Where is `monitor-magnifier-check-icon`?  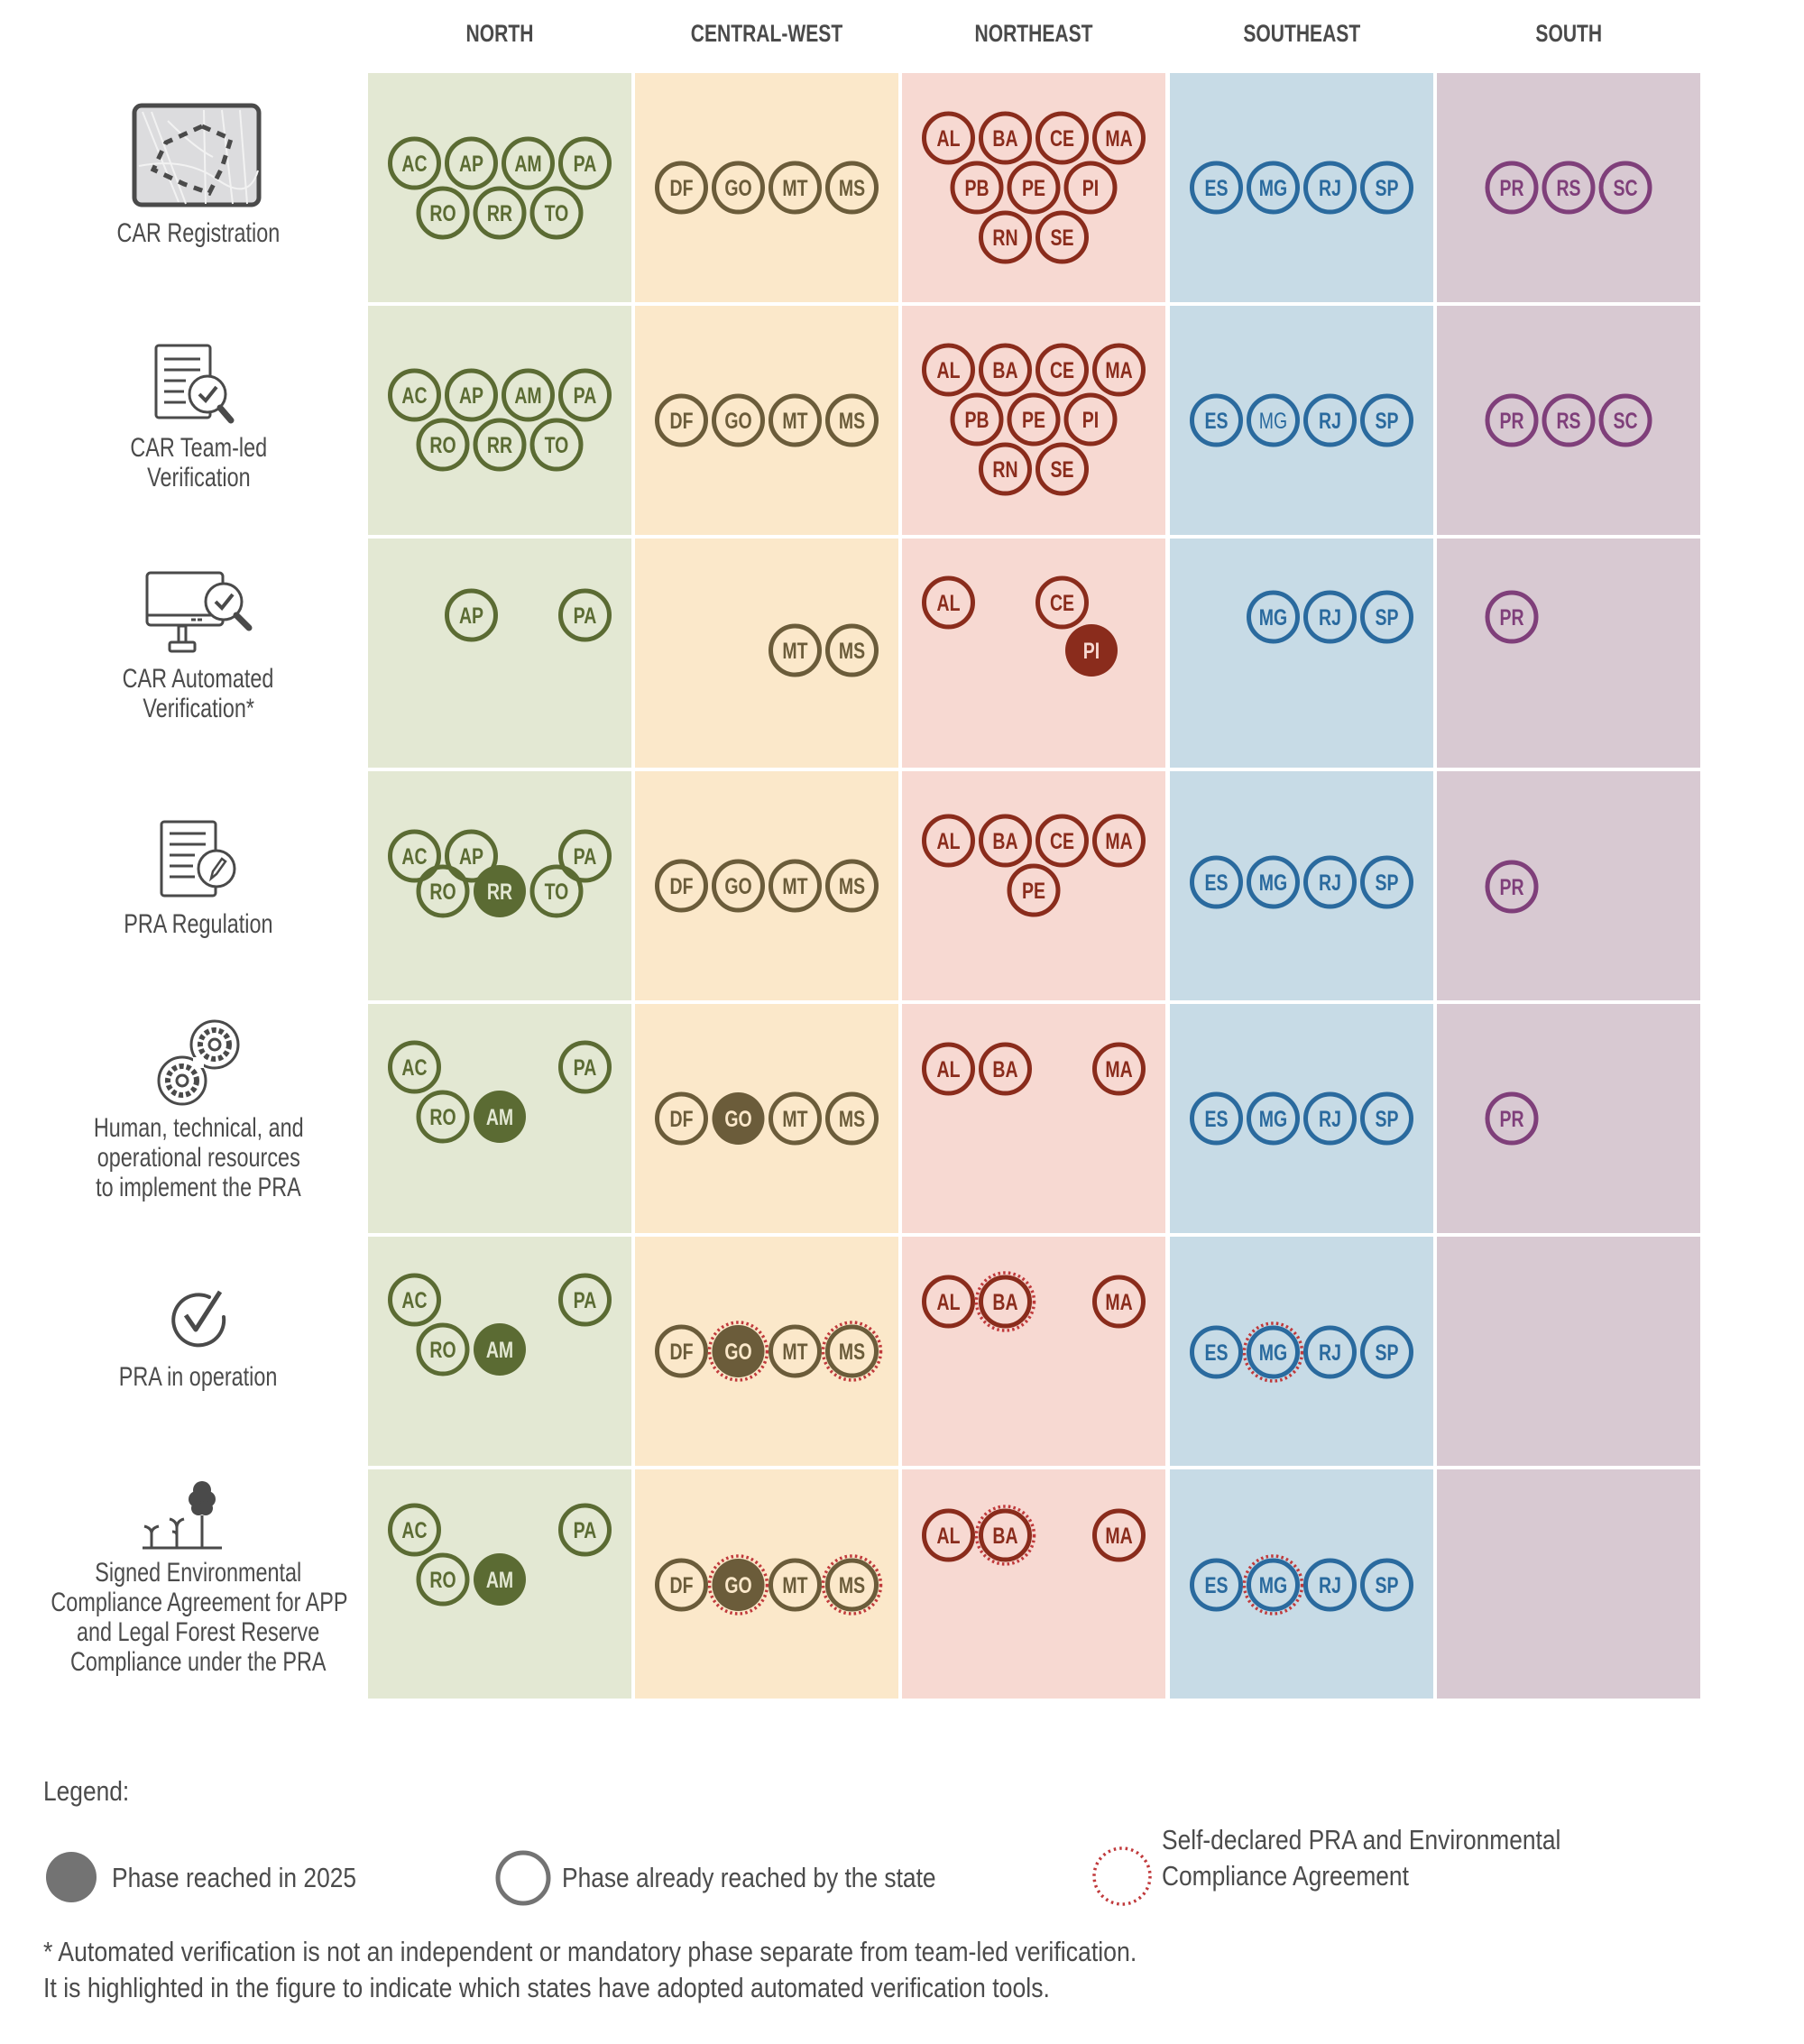 monitor-magnifier-check-icon is located at coordinates (199, 612).